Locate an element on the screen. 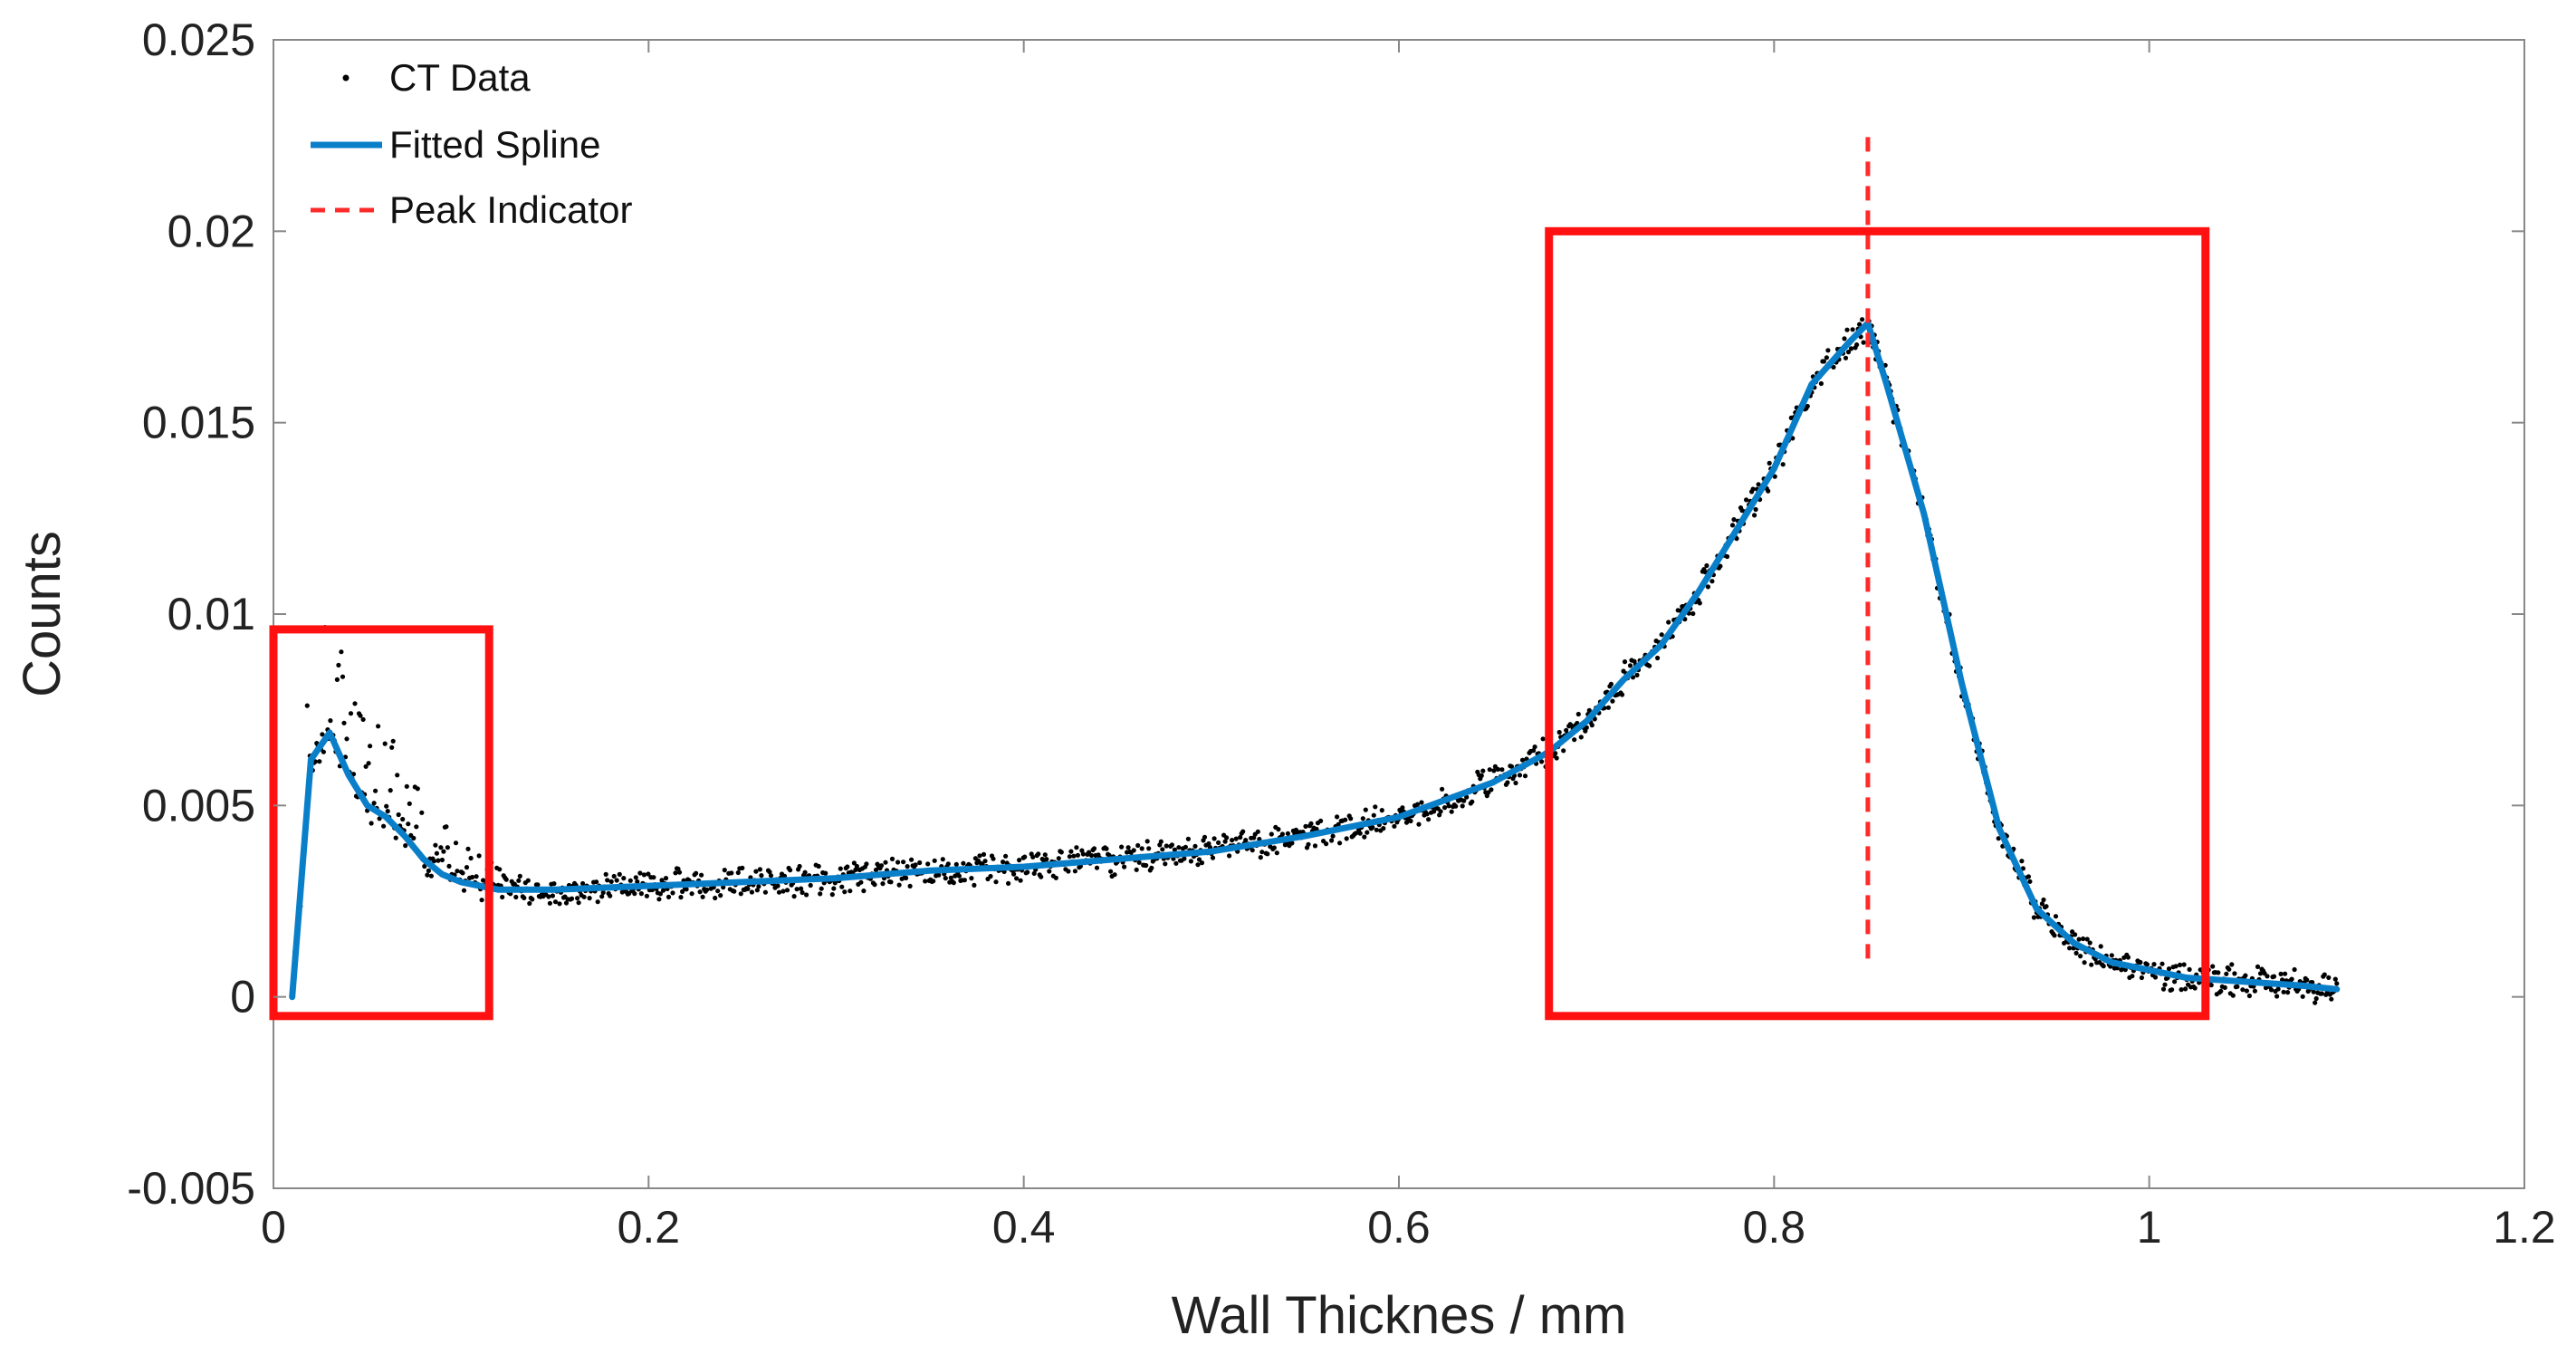  y-tick-label: 0 is located at coordinates (242, 997).